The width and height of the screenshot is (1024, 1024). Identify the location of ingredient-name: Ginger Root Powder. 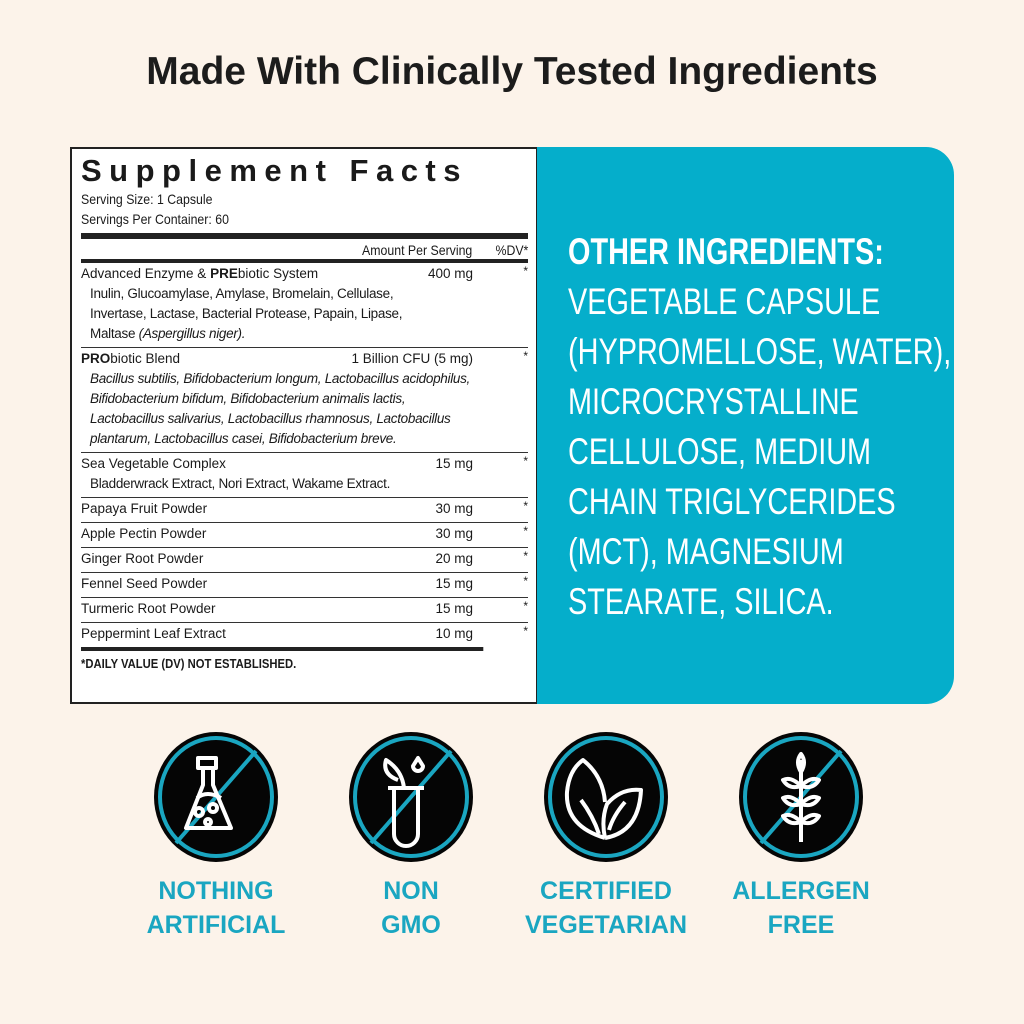
(142, 558).